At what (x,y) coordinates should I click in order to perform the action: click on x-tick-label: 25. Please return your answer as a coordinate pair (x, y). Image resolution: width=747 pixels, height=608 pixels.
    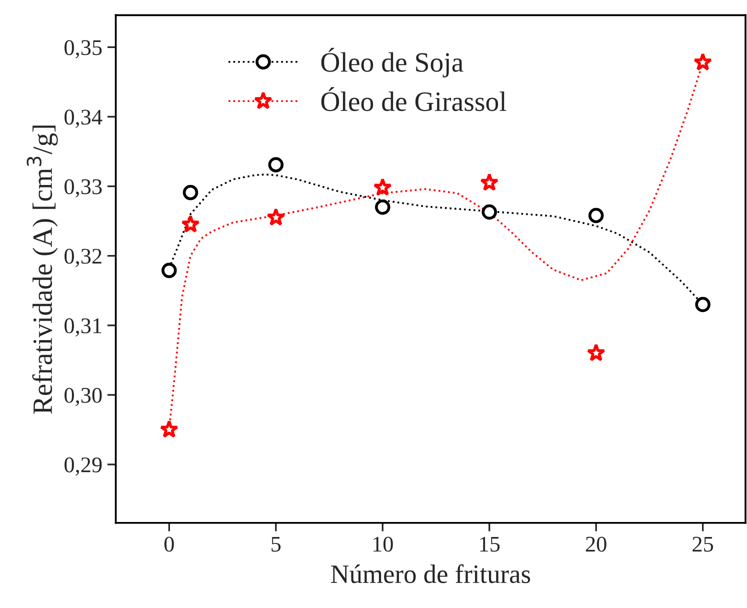
    Looking at the image, I should click on (703, 544).